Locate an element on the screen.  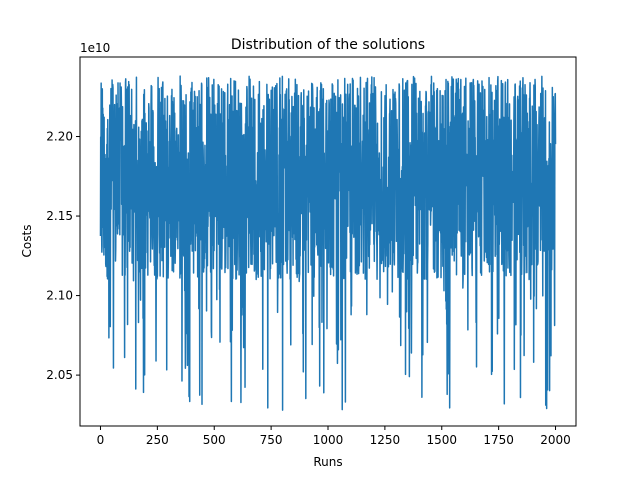
x-tick-label: 250 is located at coordinates (157, 440).